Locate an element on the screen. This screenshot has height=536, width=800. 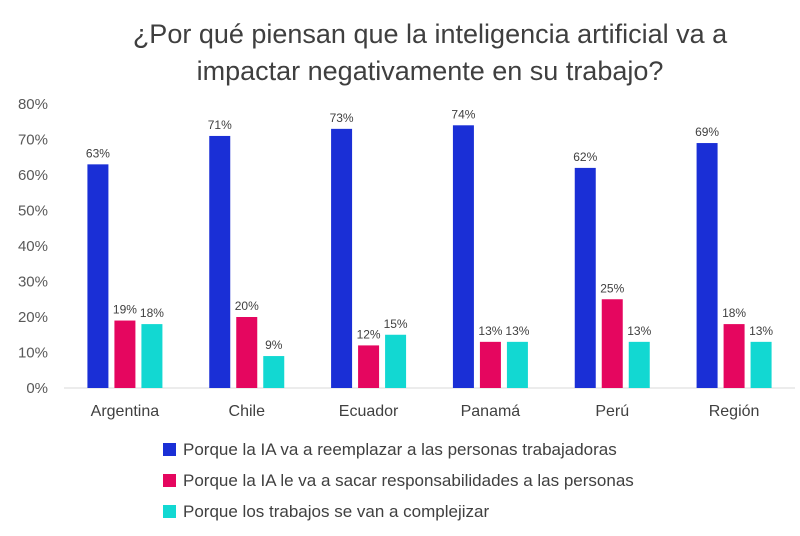
data-label: 62% is located at coordinates (585, 157).